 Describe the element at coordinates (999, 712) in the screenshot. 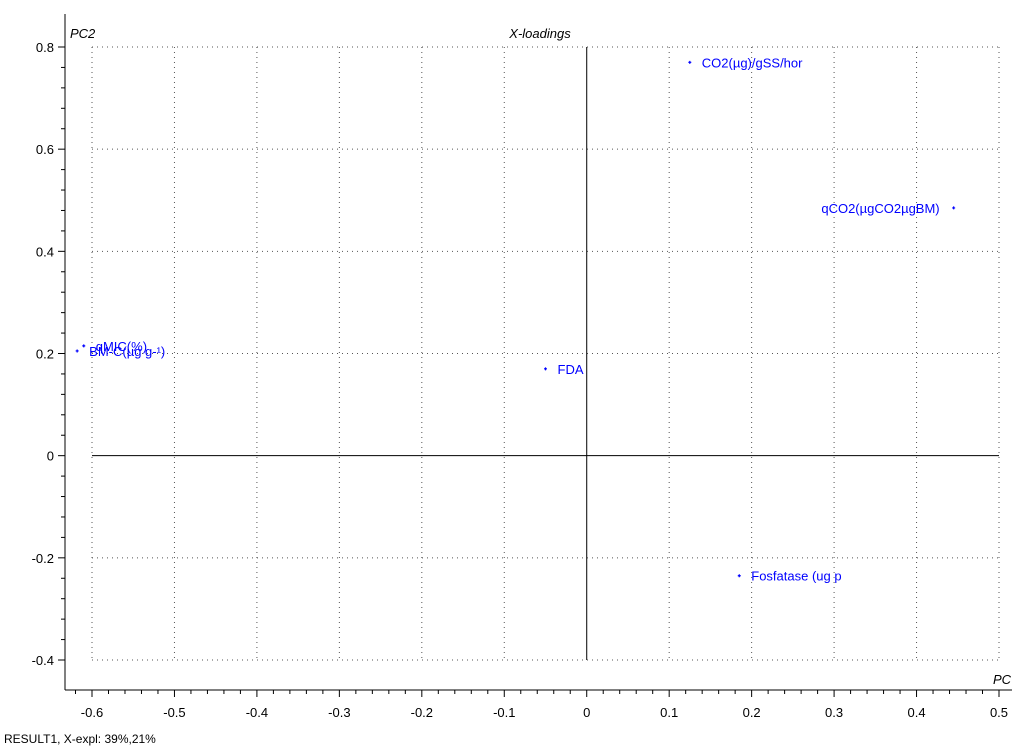

I see `x-tick-label: 0.5` at that location.